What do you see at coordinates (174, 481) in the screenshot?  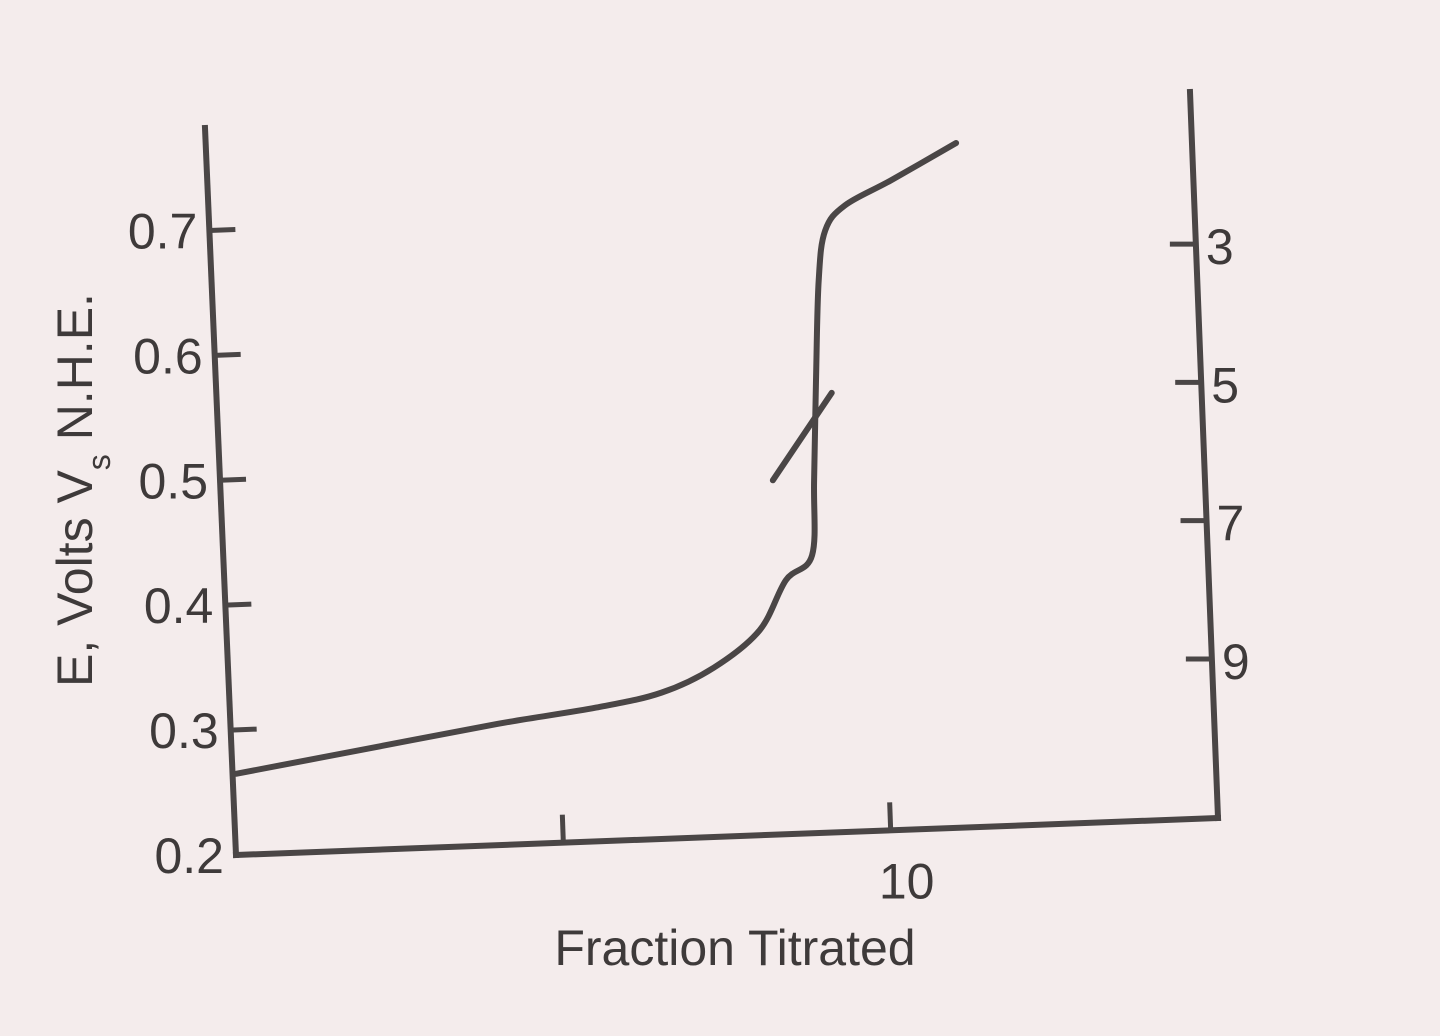 I see `y-tick-label: 0.5` at bounding box center [174, 481].